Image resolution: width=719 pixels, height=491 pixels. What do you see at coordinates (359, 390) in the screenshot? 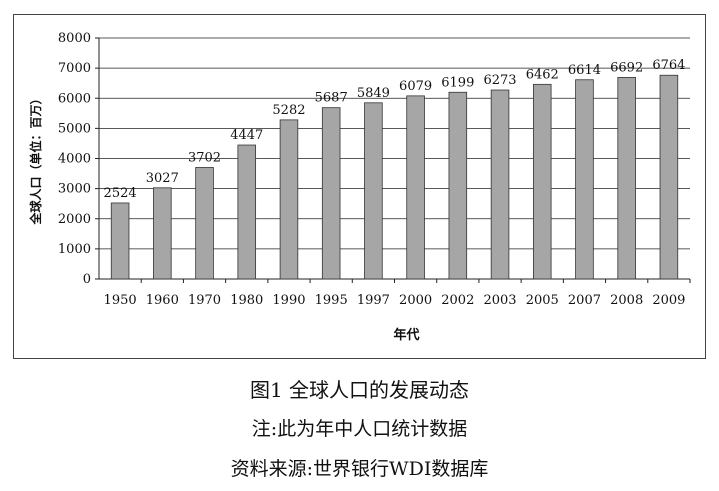
I see `figure-title: 图1 全球人口的发展动态` at bounding box center [359, 390].